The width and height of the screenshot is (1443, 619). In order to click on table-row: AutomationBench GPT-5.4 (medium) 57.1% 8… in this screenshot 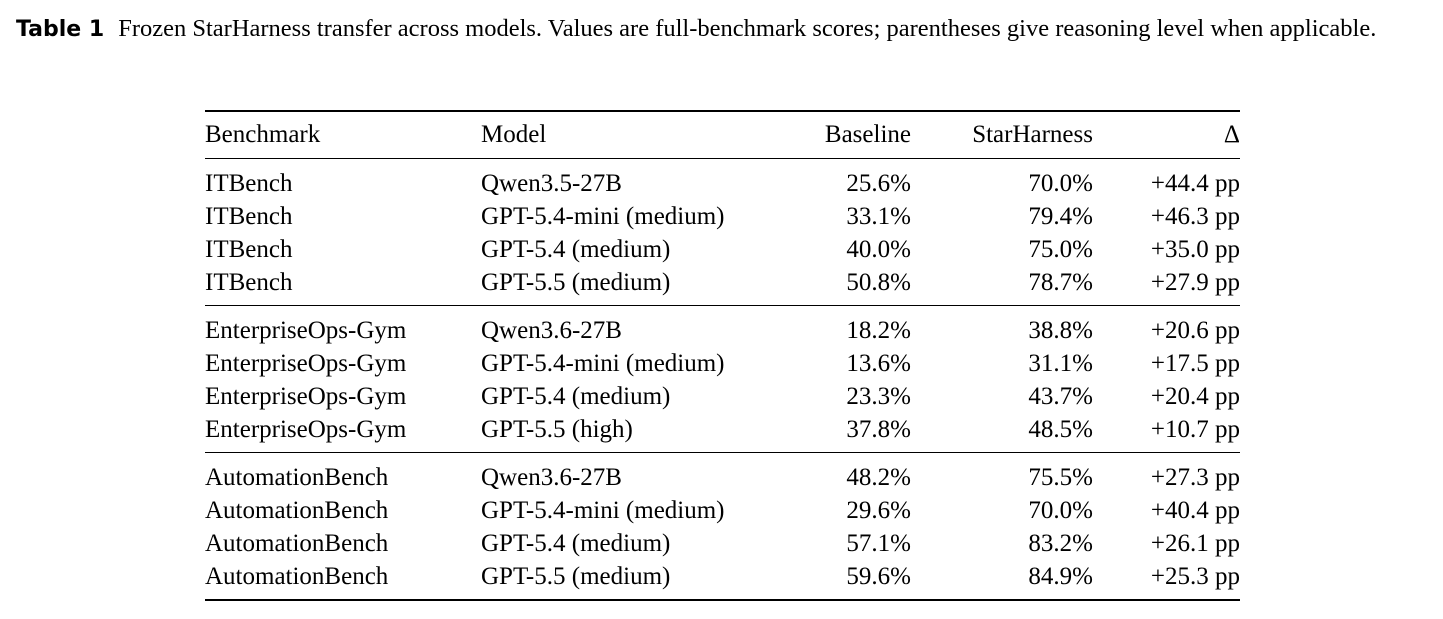, I will do `click(722, 543)`.